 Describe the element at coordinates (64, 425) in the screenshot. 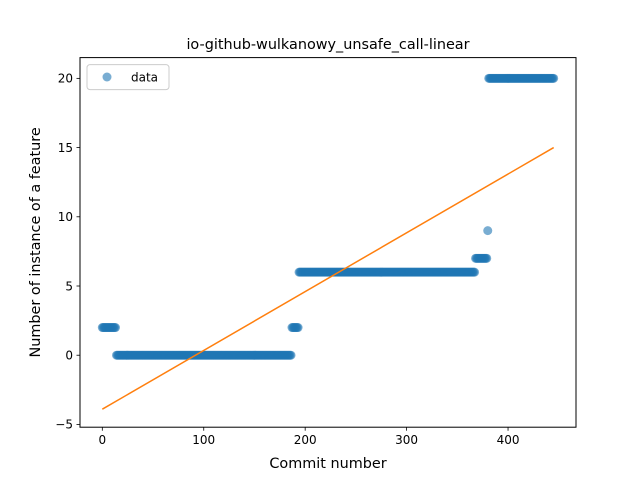

I see `y-tick-label: −5` at that location.